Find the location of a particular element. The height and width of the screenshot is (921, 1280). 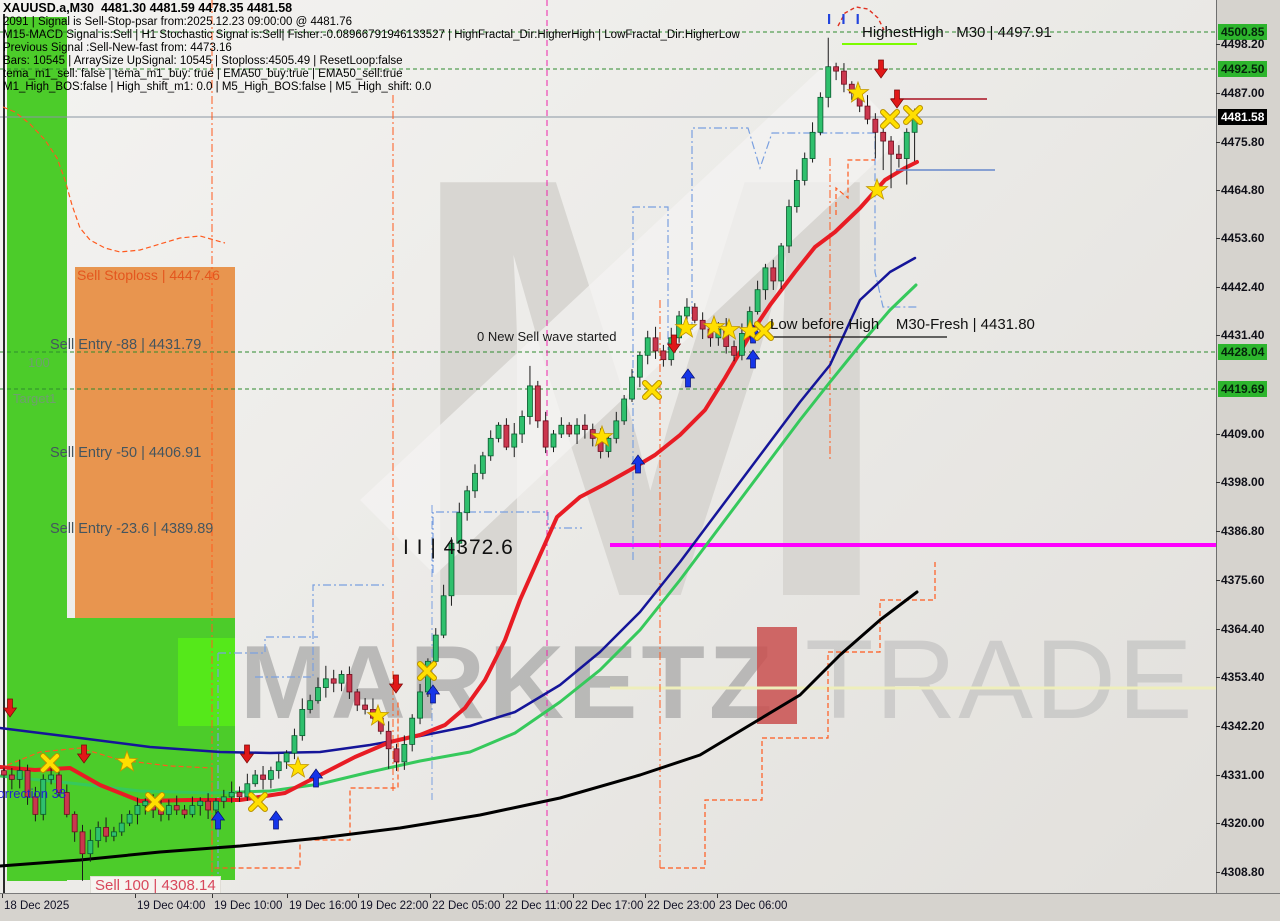

time-tick-label: 22 Dec 17:00 is located at coordinates (609, 906).